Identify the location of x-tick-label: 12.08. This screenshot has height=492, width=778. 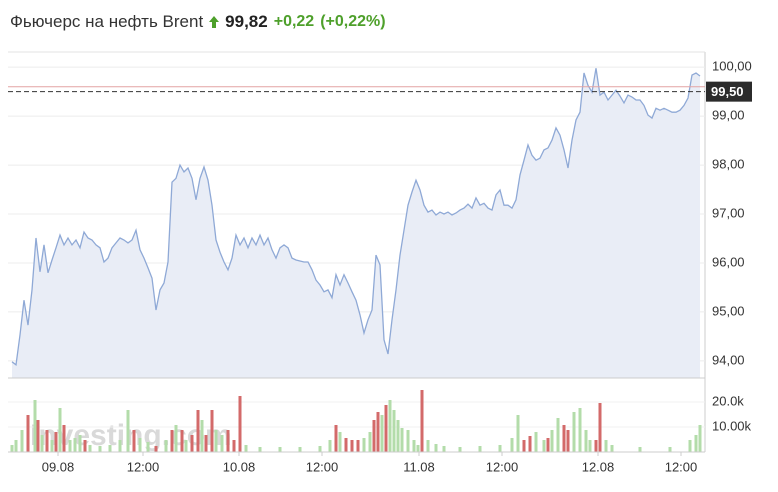
(598, 466).